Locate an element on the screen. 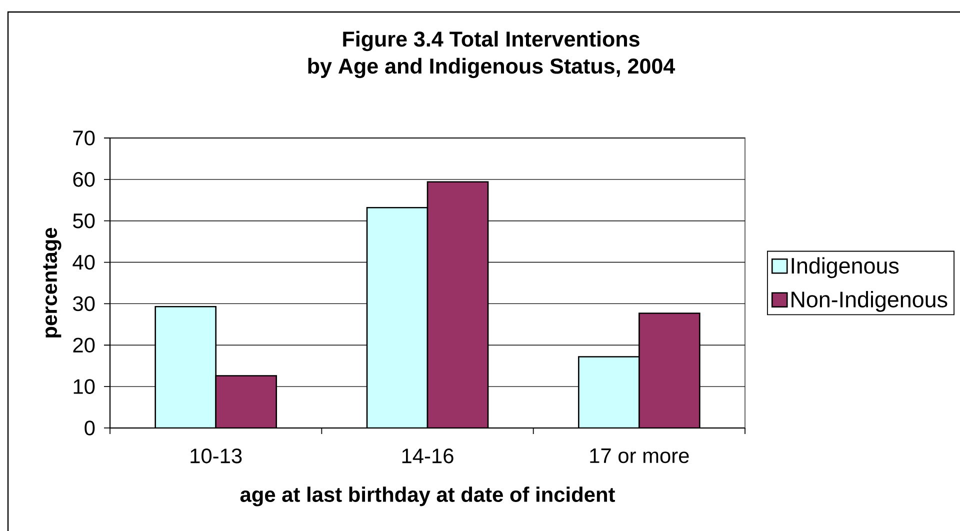 The image size is (960, 531). y-tick-label: 30 is located at coordinates (84, 304).